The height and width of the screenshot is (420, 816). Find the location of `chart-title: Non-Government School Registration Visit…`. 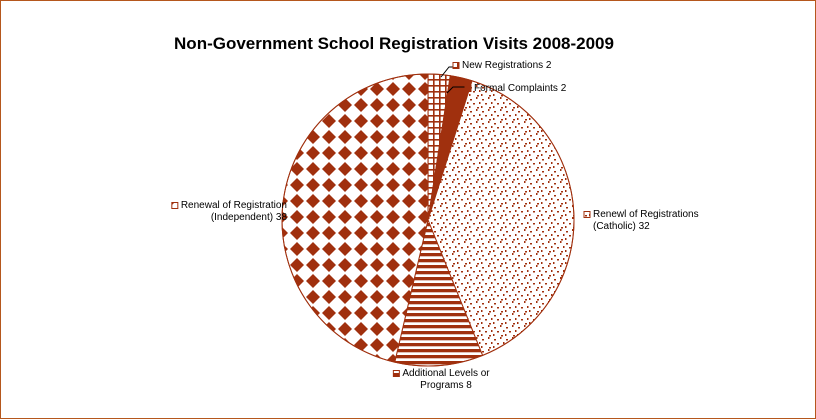

chart-title: Non-Government School Registration Visit… is located at coordinates (394, 43).